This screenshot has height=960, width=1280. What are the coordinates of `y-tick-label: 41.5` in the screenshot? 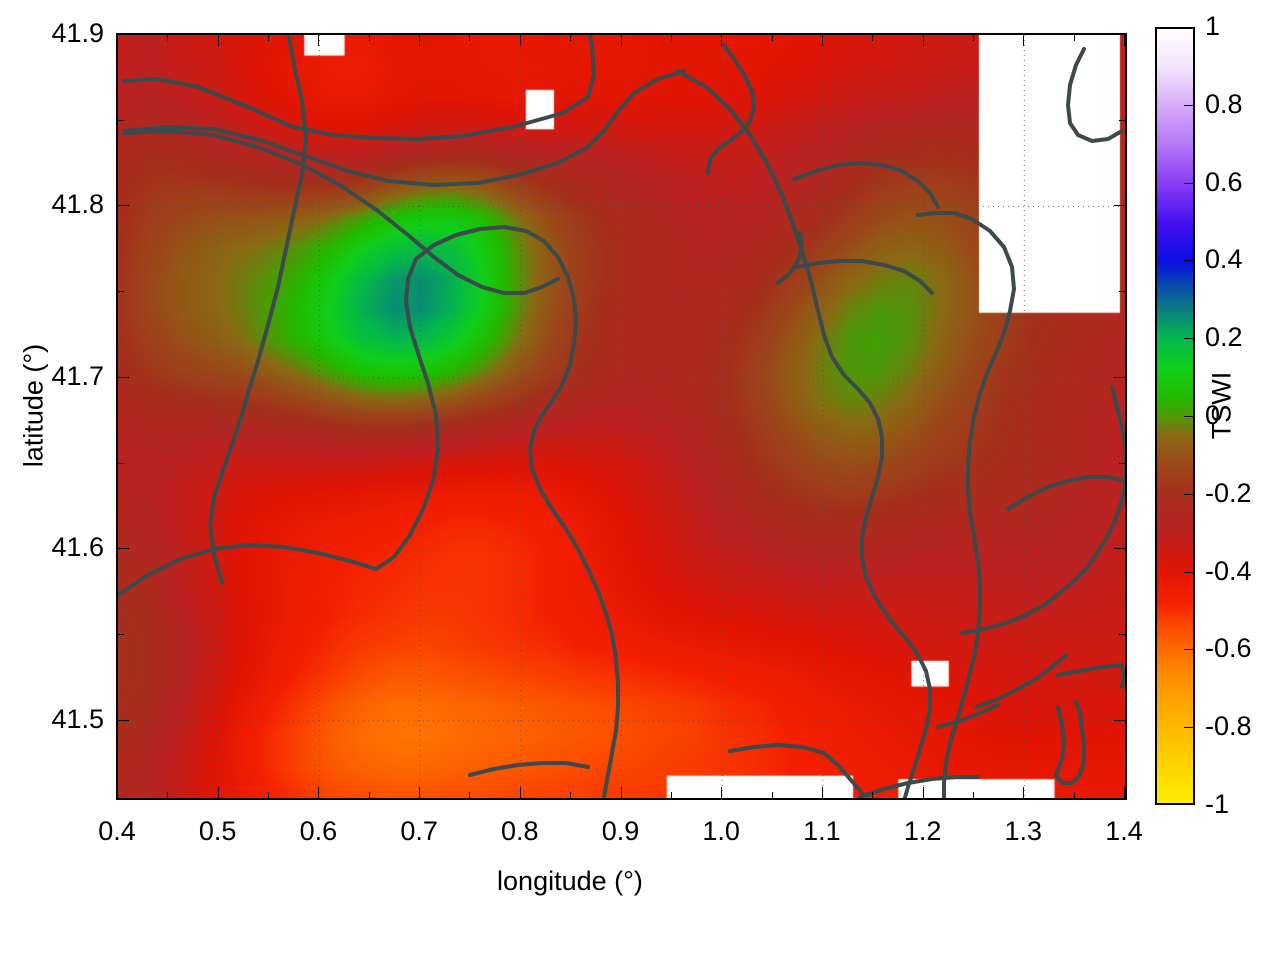 It's located at (77, 718).